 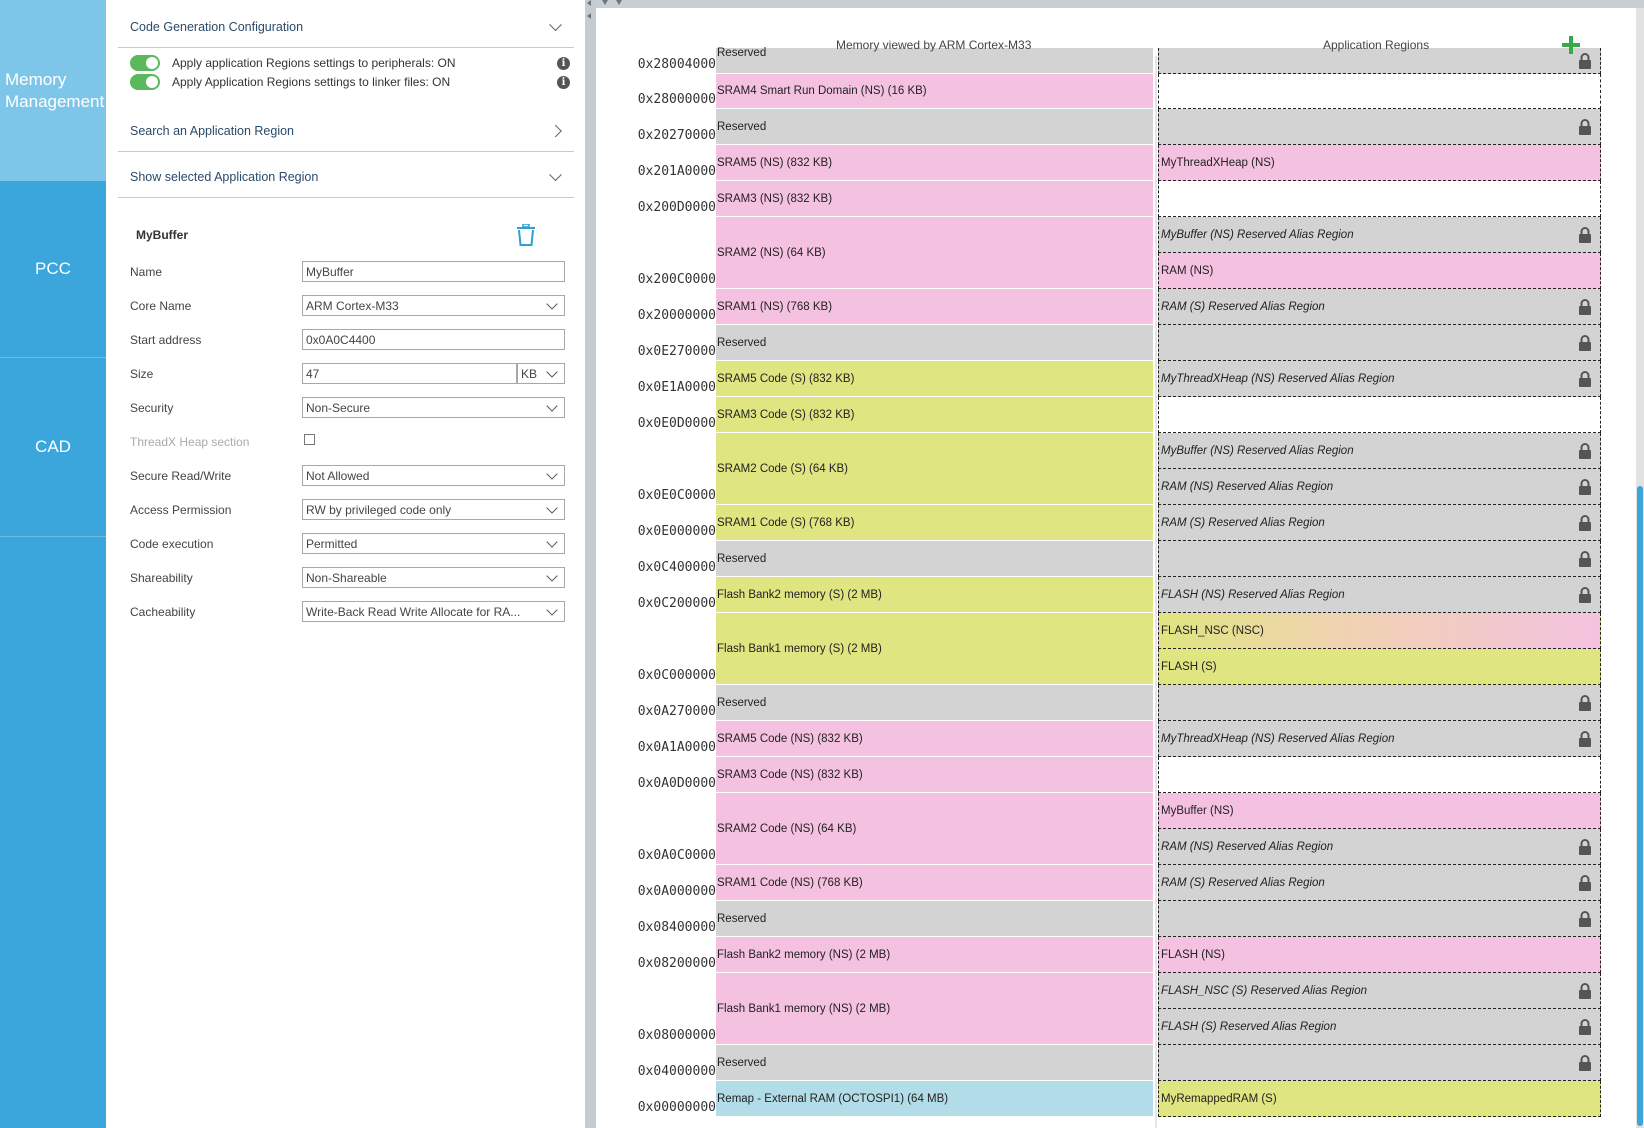 I want to click on memory-map-scrollbar, so click(x=1640, y=568).